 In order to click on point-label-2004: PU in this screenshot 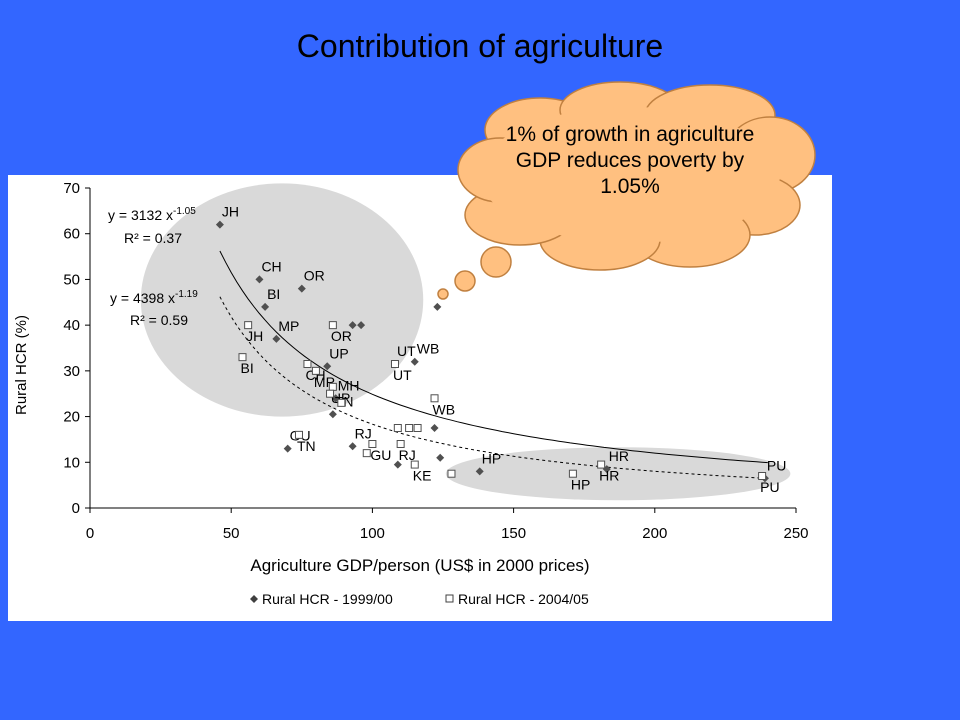, I will do `click(769, 487)`.